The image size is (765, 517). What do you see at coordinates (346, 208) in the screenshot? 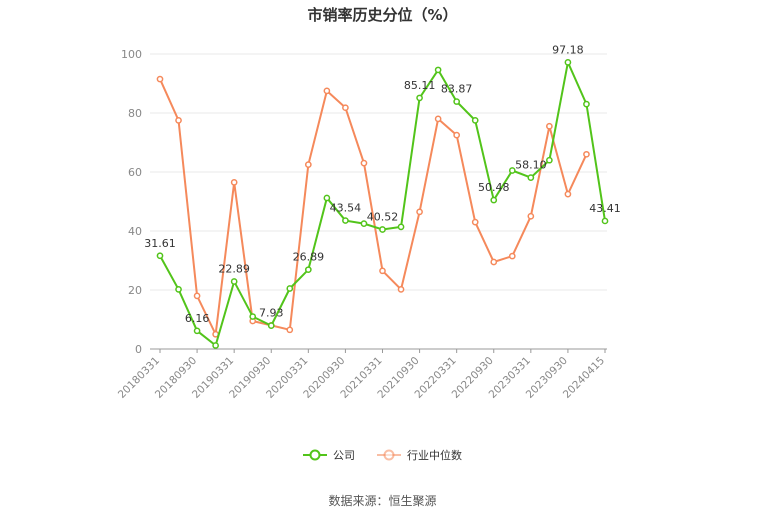
I see `data-label: 43.54` at bounding box center [346, 208].